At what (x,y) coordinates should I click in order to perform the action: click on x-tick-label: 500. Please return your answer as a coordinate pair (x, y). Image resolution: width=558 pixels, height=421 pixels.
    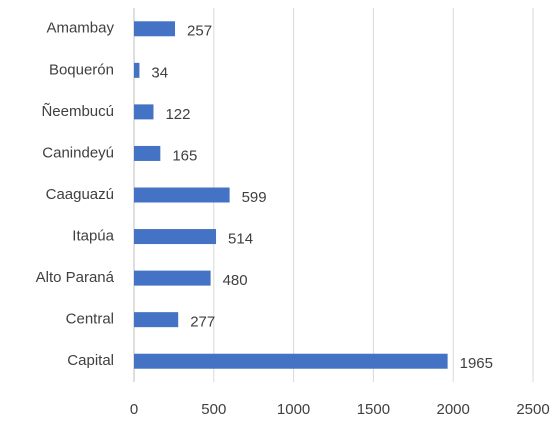
    Looking at the image, I should click on (213, 409).